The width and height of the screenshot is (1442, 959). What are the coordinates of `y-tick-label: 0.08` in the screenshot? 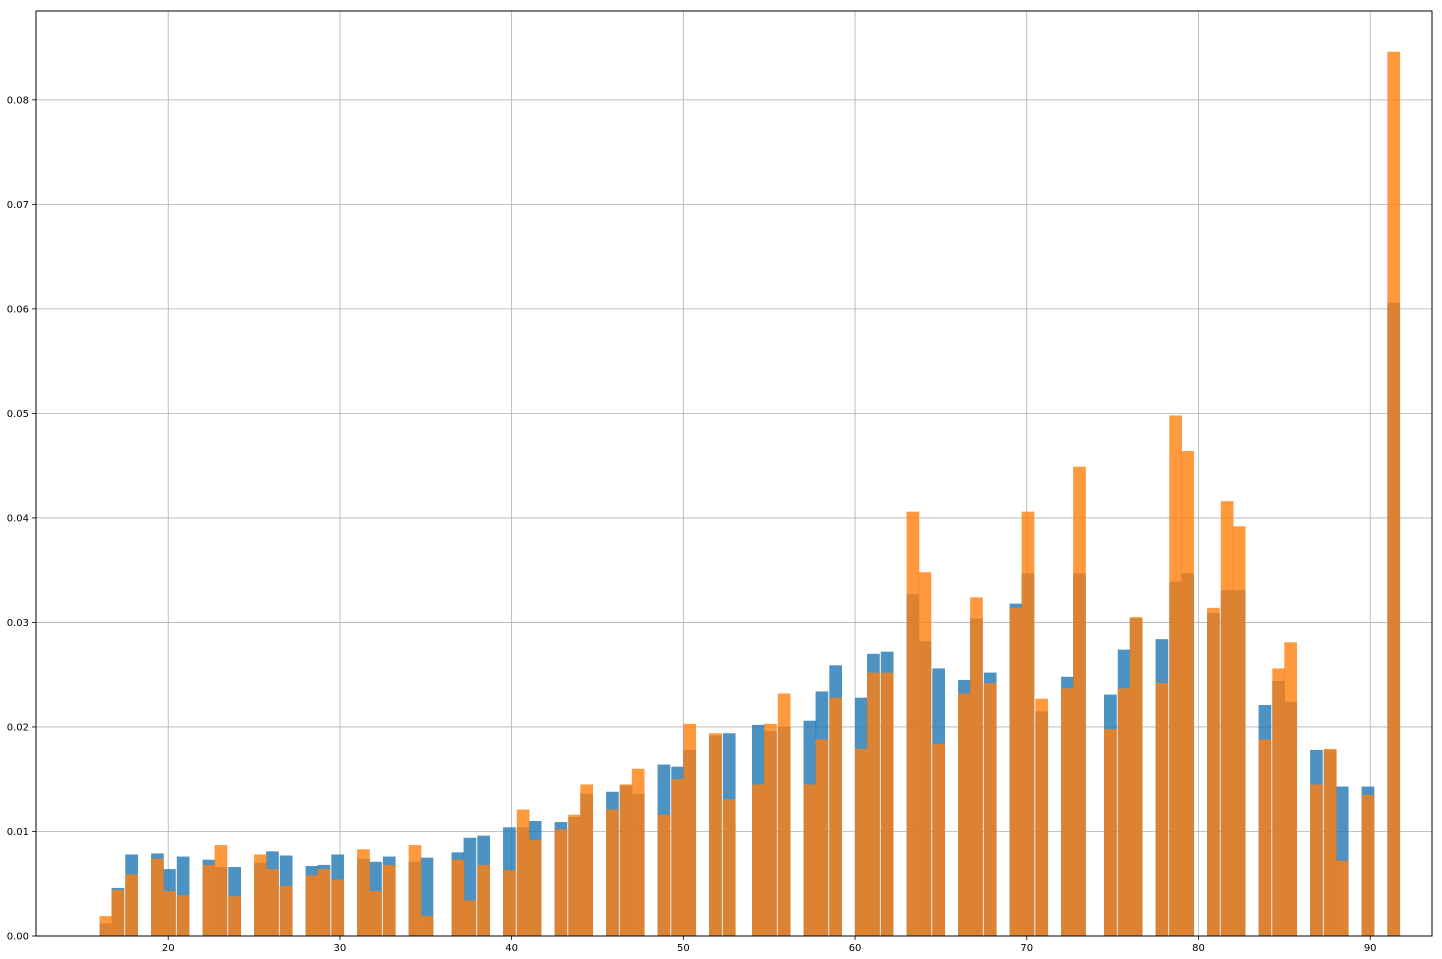 It's located at (18, 100).